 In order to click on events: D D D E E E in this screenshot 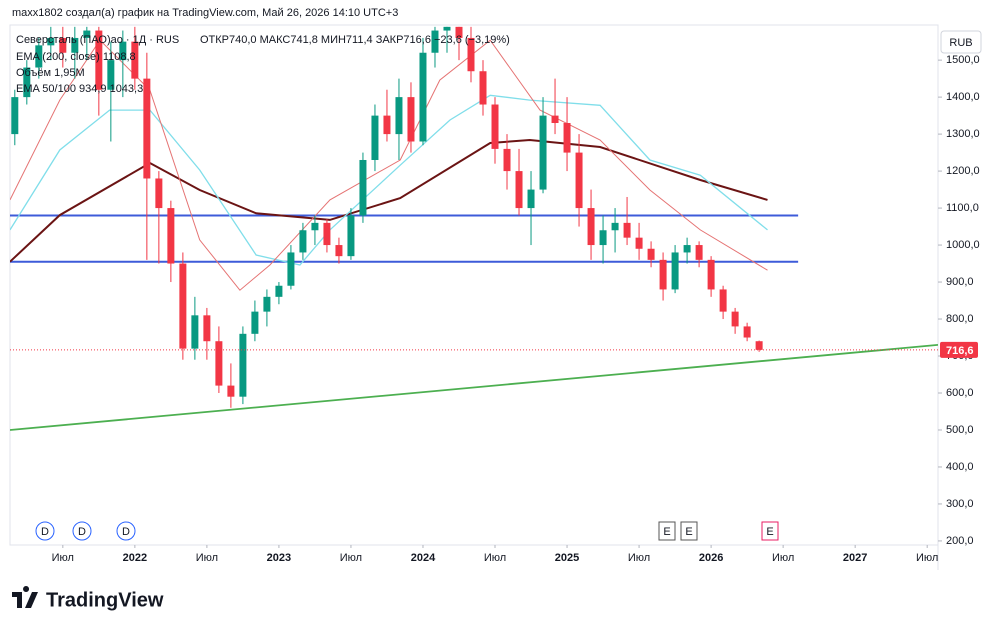, I will do `click(407, 531)`.